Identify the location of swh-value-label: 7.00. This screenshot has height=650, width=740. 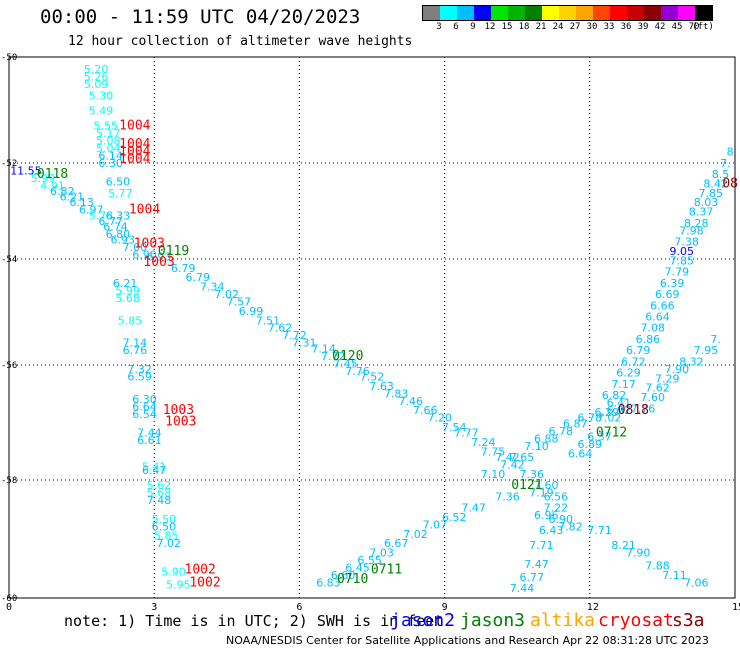
(135, 247).